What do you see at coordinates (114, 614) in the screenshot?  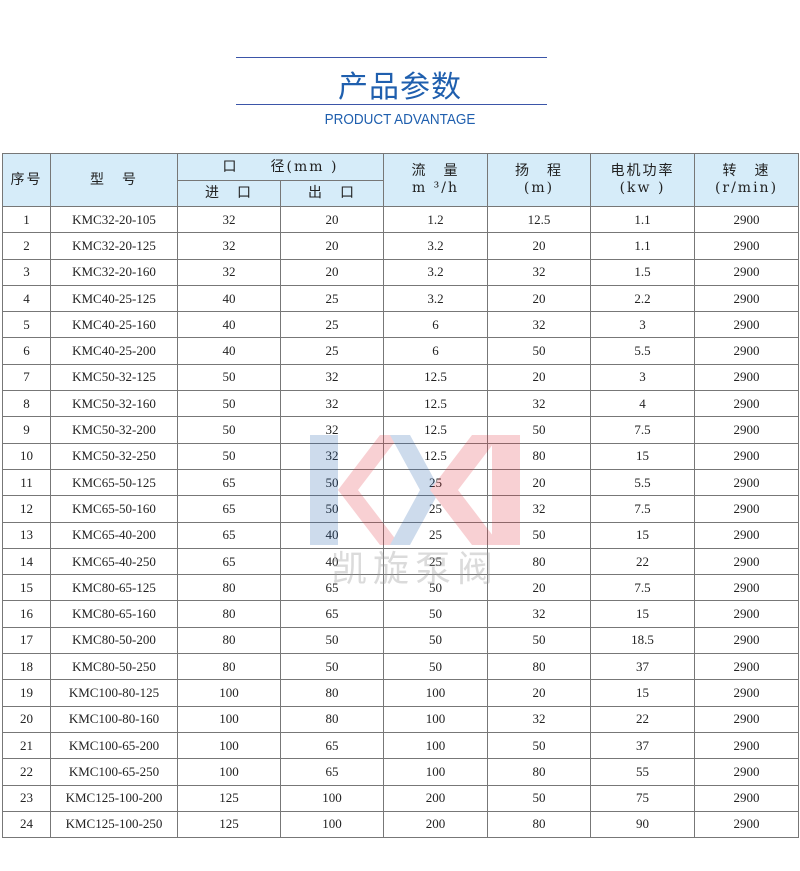 I see `cell-model: KMC80-65-160` at bounding box center [114, 614].